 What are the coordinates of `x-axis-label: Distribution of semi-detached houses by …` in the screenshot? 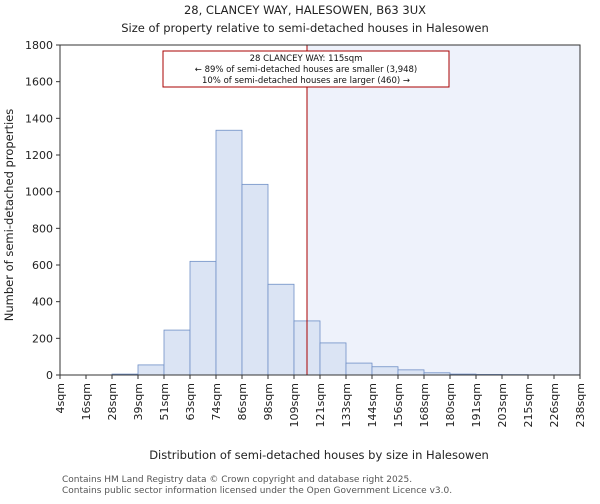 It's located at (319, 455).